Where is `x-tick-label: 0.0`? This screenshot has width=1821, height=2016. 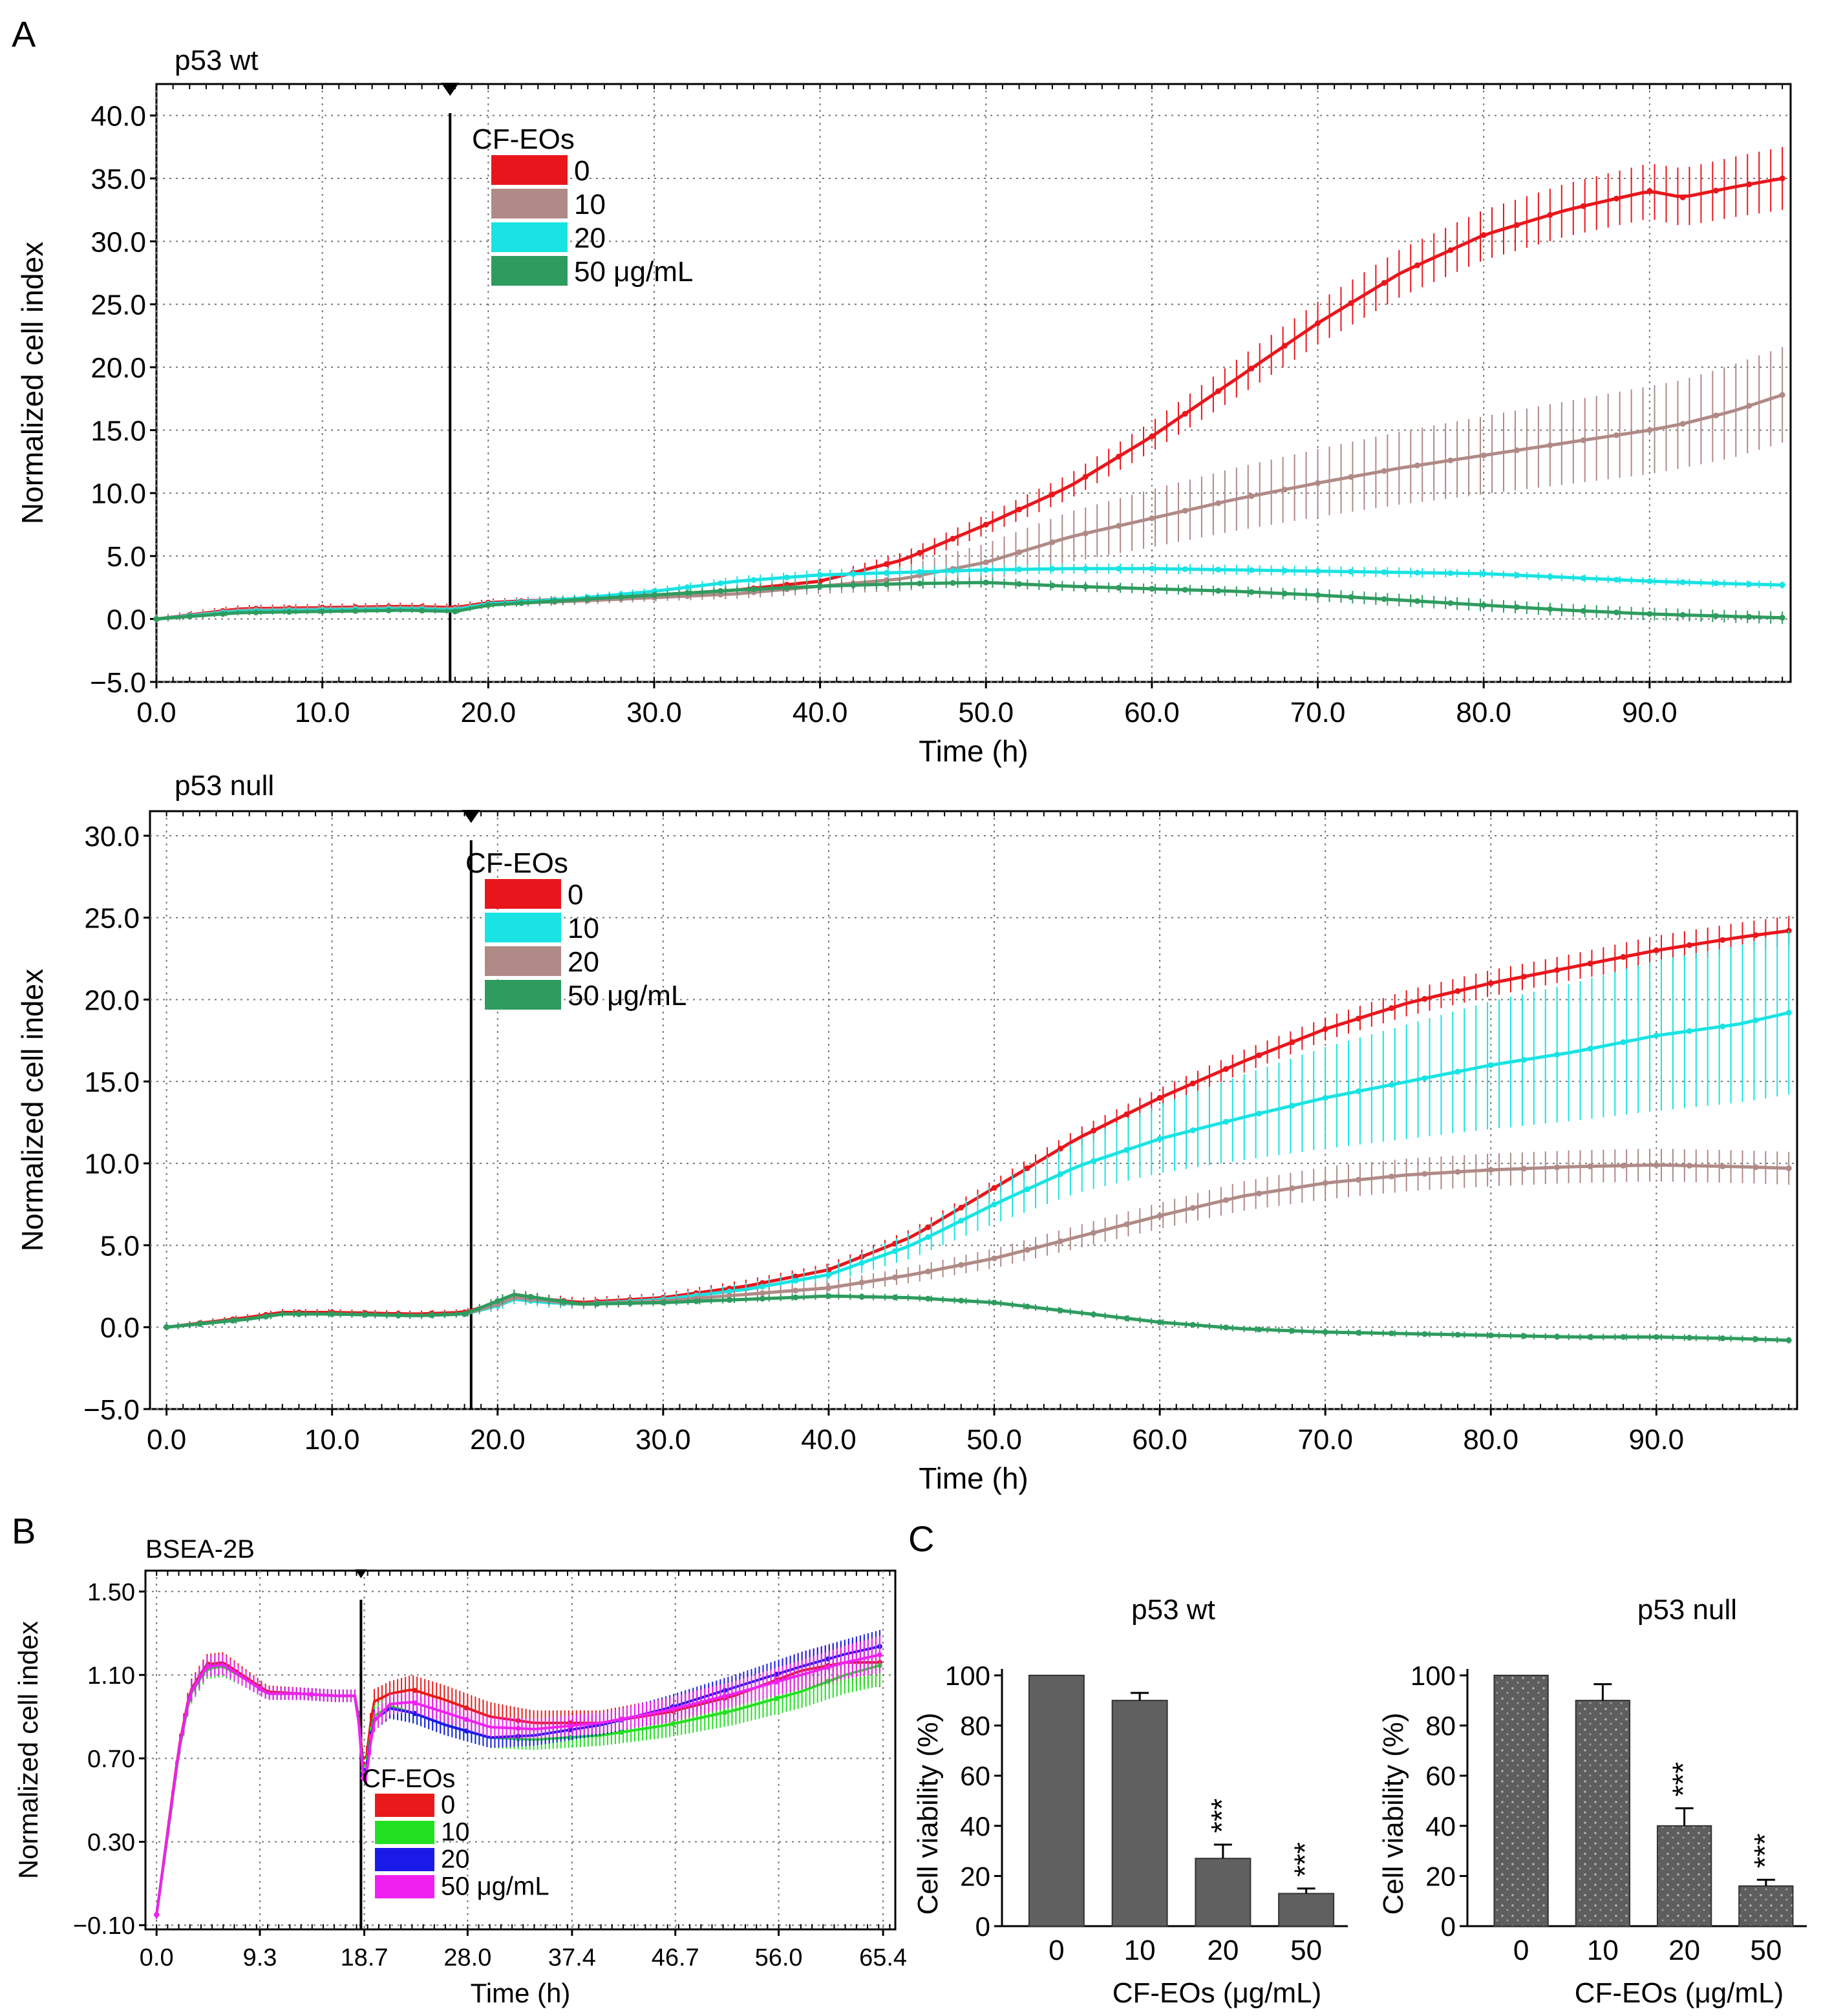
x-tick-label: 0.0 is located at coordinates (156, 712).